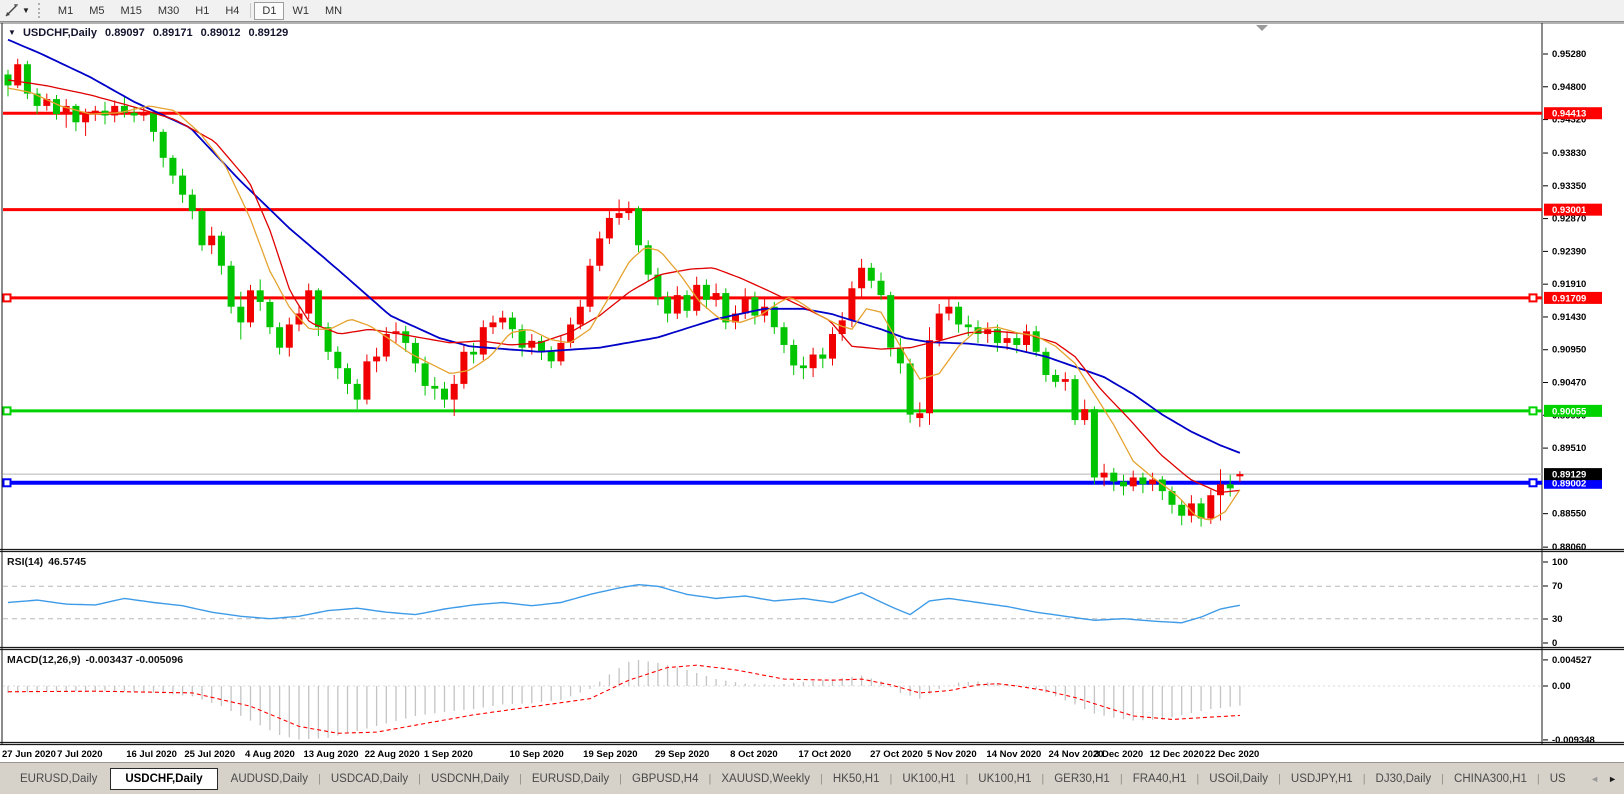  What do you see at coordinates (1557, 778) in the screenshot?
I see `chart-tab-us: US` at bounding box center [1557, 778].